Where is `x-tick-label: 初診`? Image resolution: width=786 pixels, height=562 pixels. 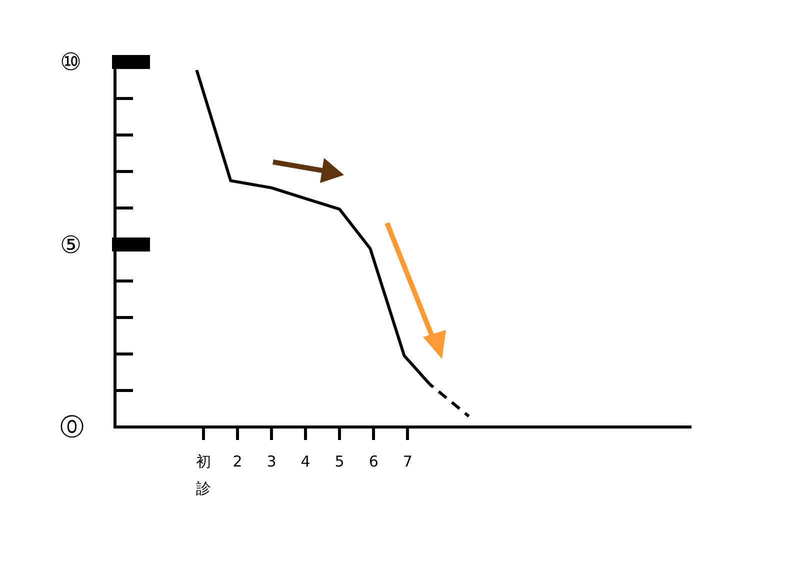
x-tick-label: 初診 is located at coordinates (203, 475).